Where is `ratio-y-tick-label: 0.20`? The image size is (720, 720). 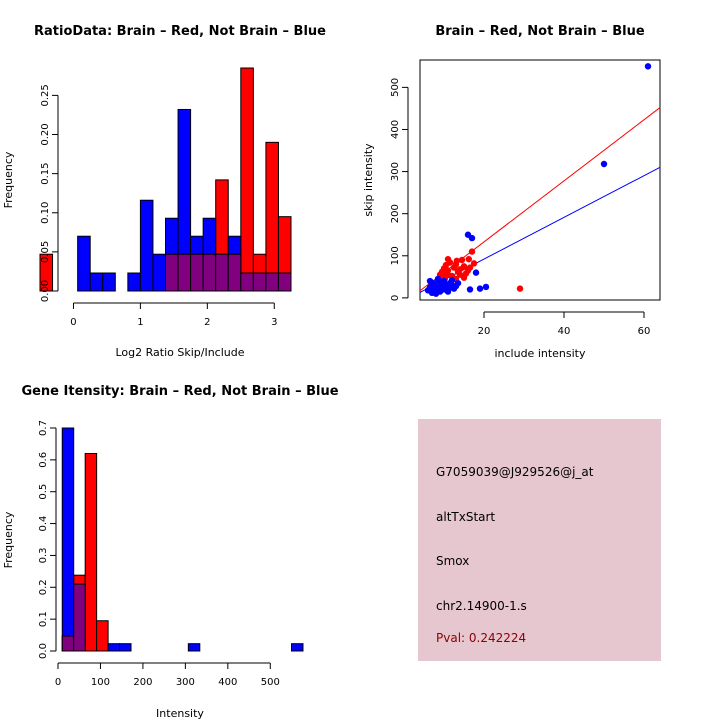 ratio-y-tick-label: 0.20 is located at coordinates (45, 134).